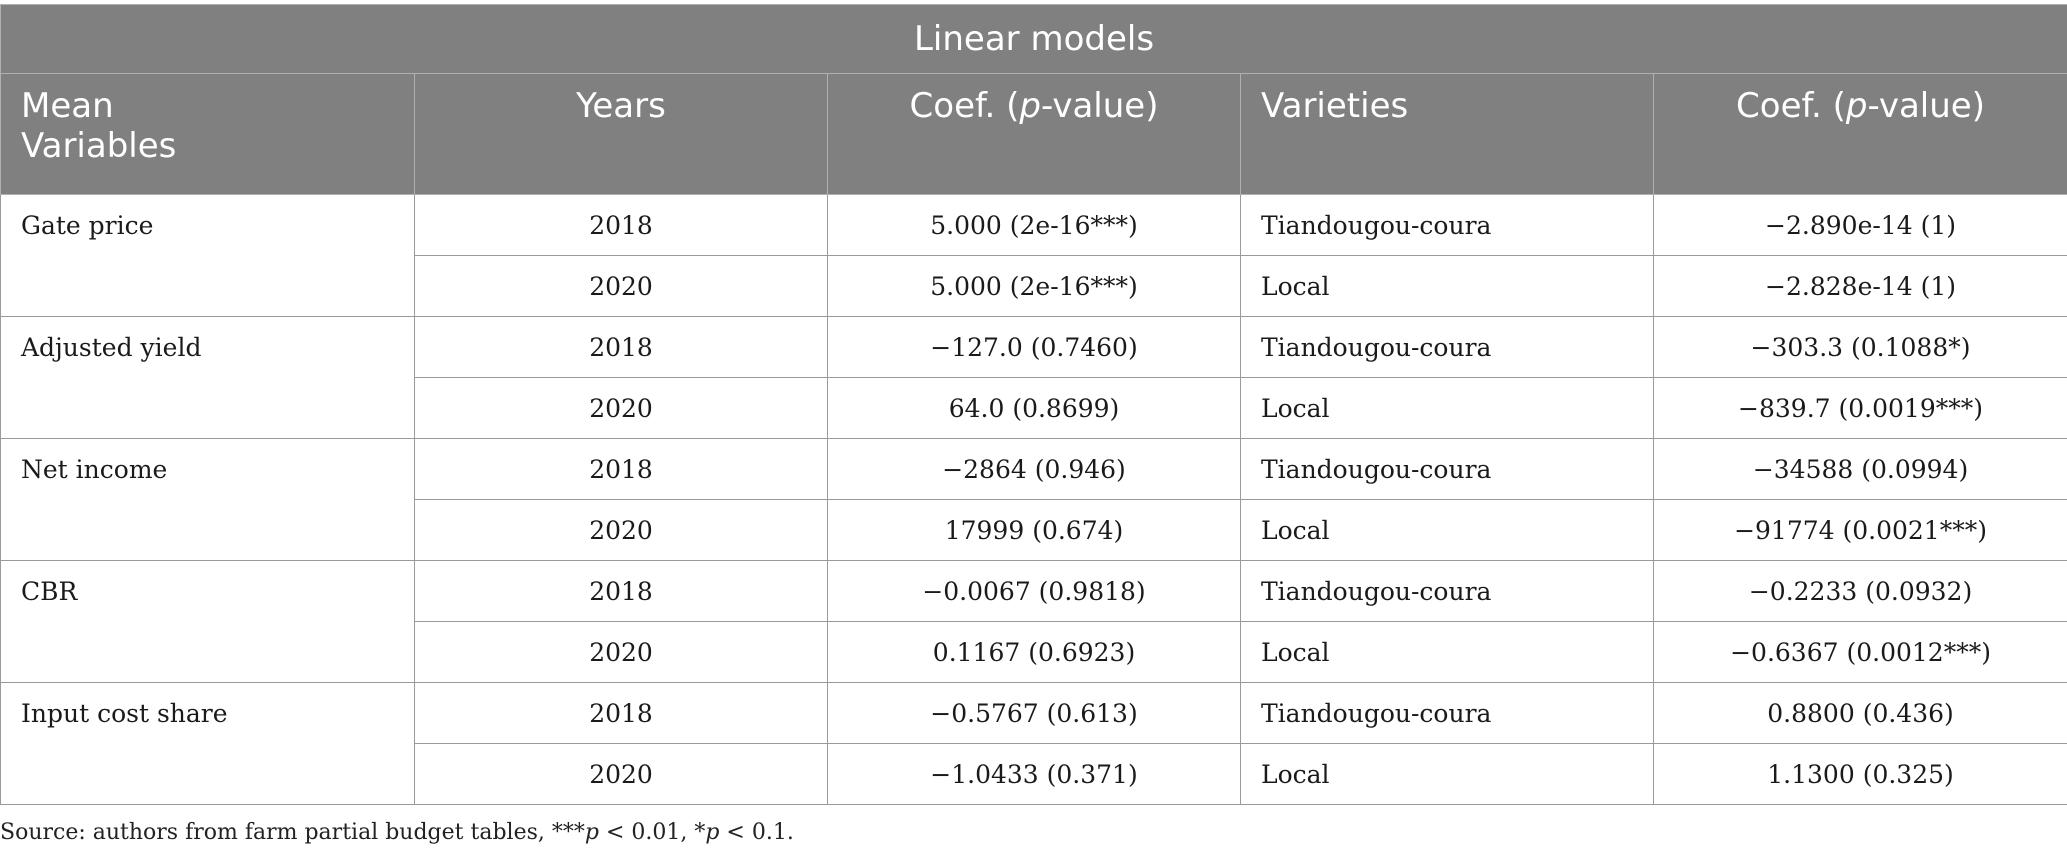  What do you see at coordinates (1859, 652) in the screenshot?
I see `coef-variety-cell: −0.6367 (0.0012***)` at bounding box center [1859, 652].